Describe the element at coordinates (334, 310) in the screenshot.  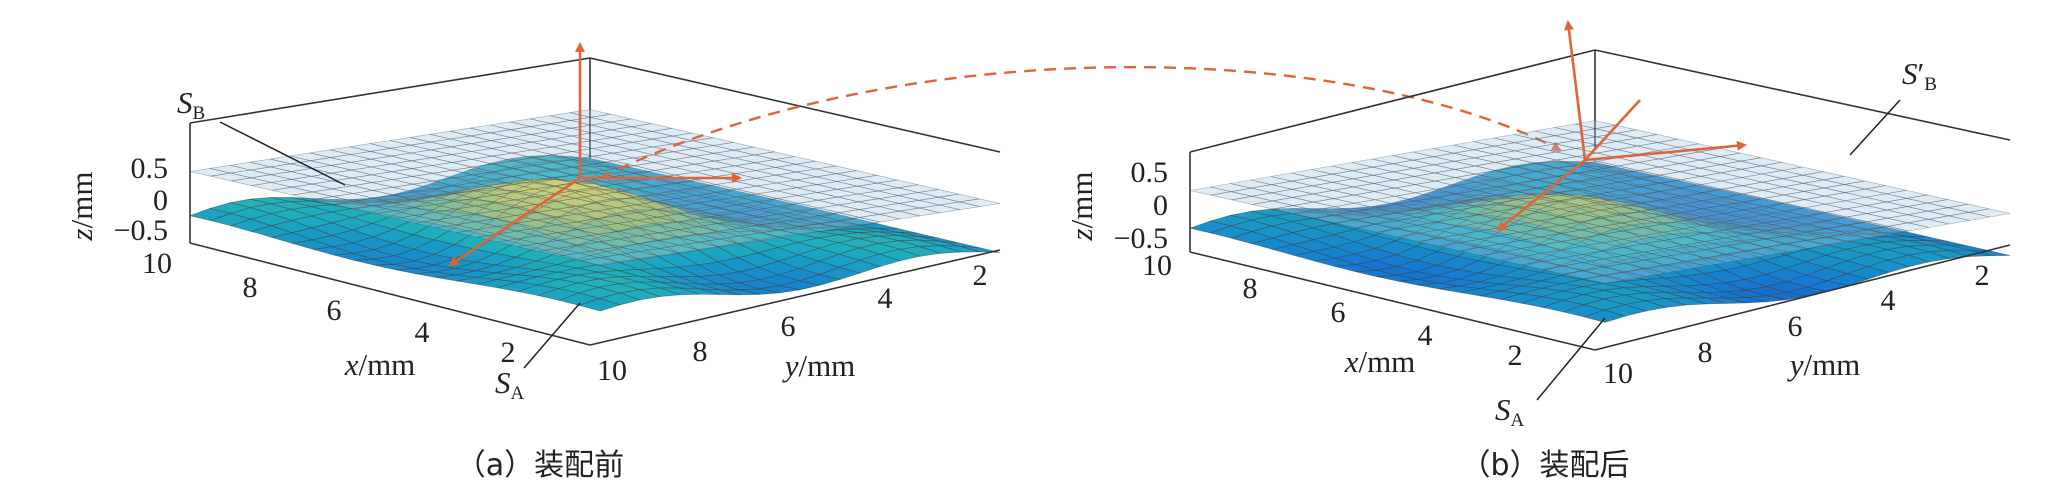
I see `panel-a-xtick-6: 6` at that location.